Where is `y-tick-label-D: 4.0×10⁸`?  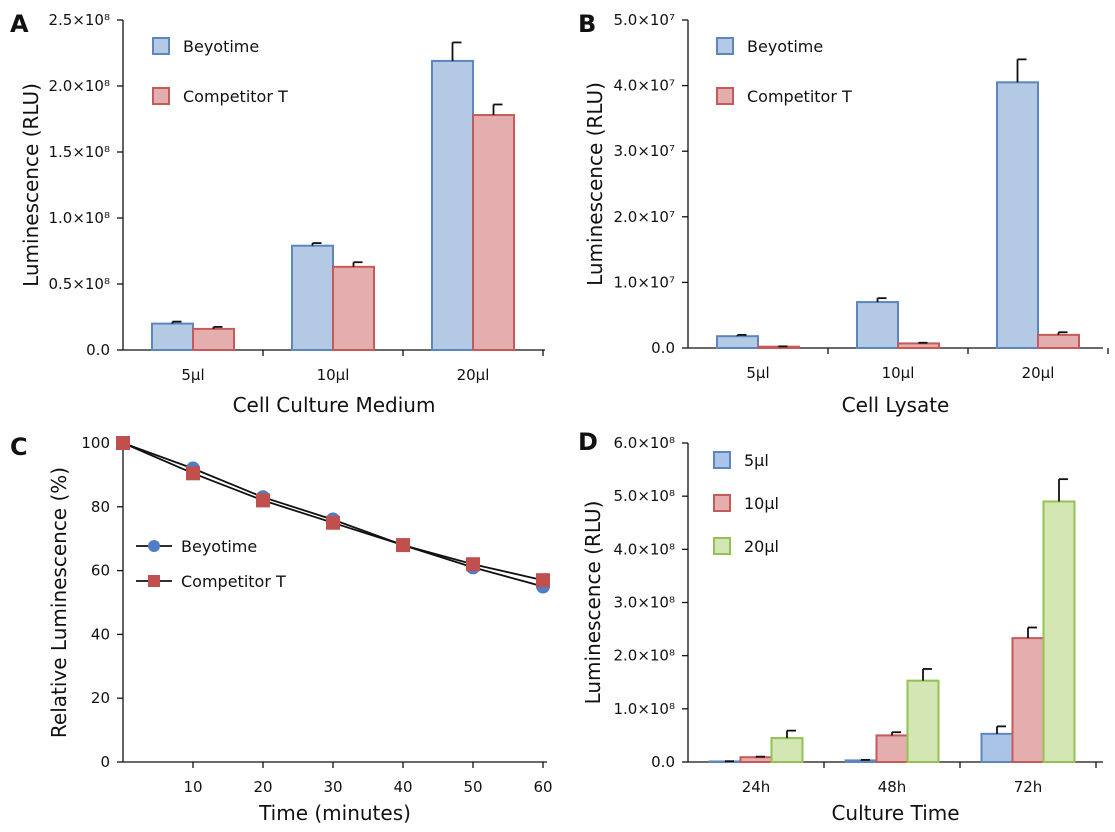
y-tick-label-D: 4.0×10⁸ is located at coordinates (644, 549).